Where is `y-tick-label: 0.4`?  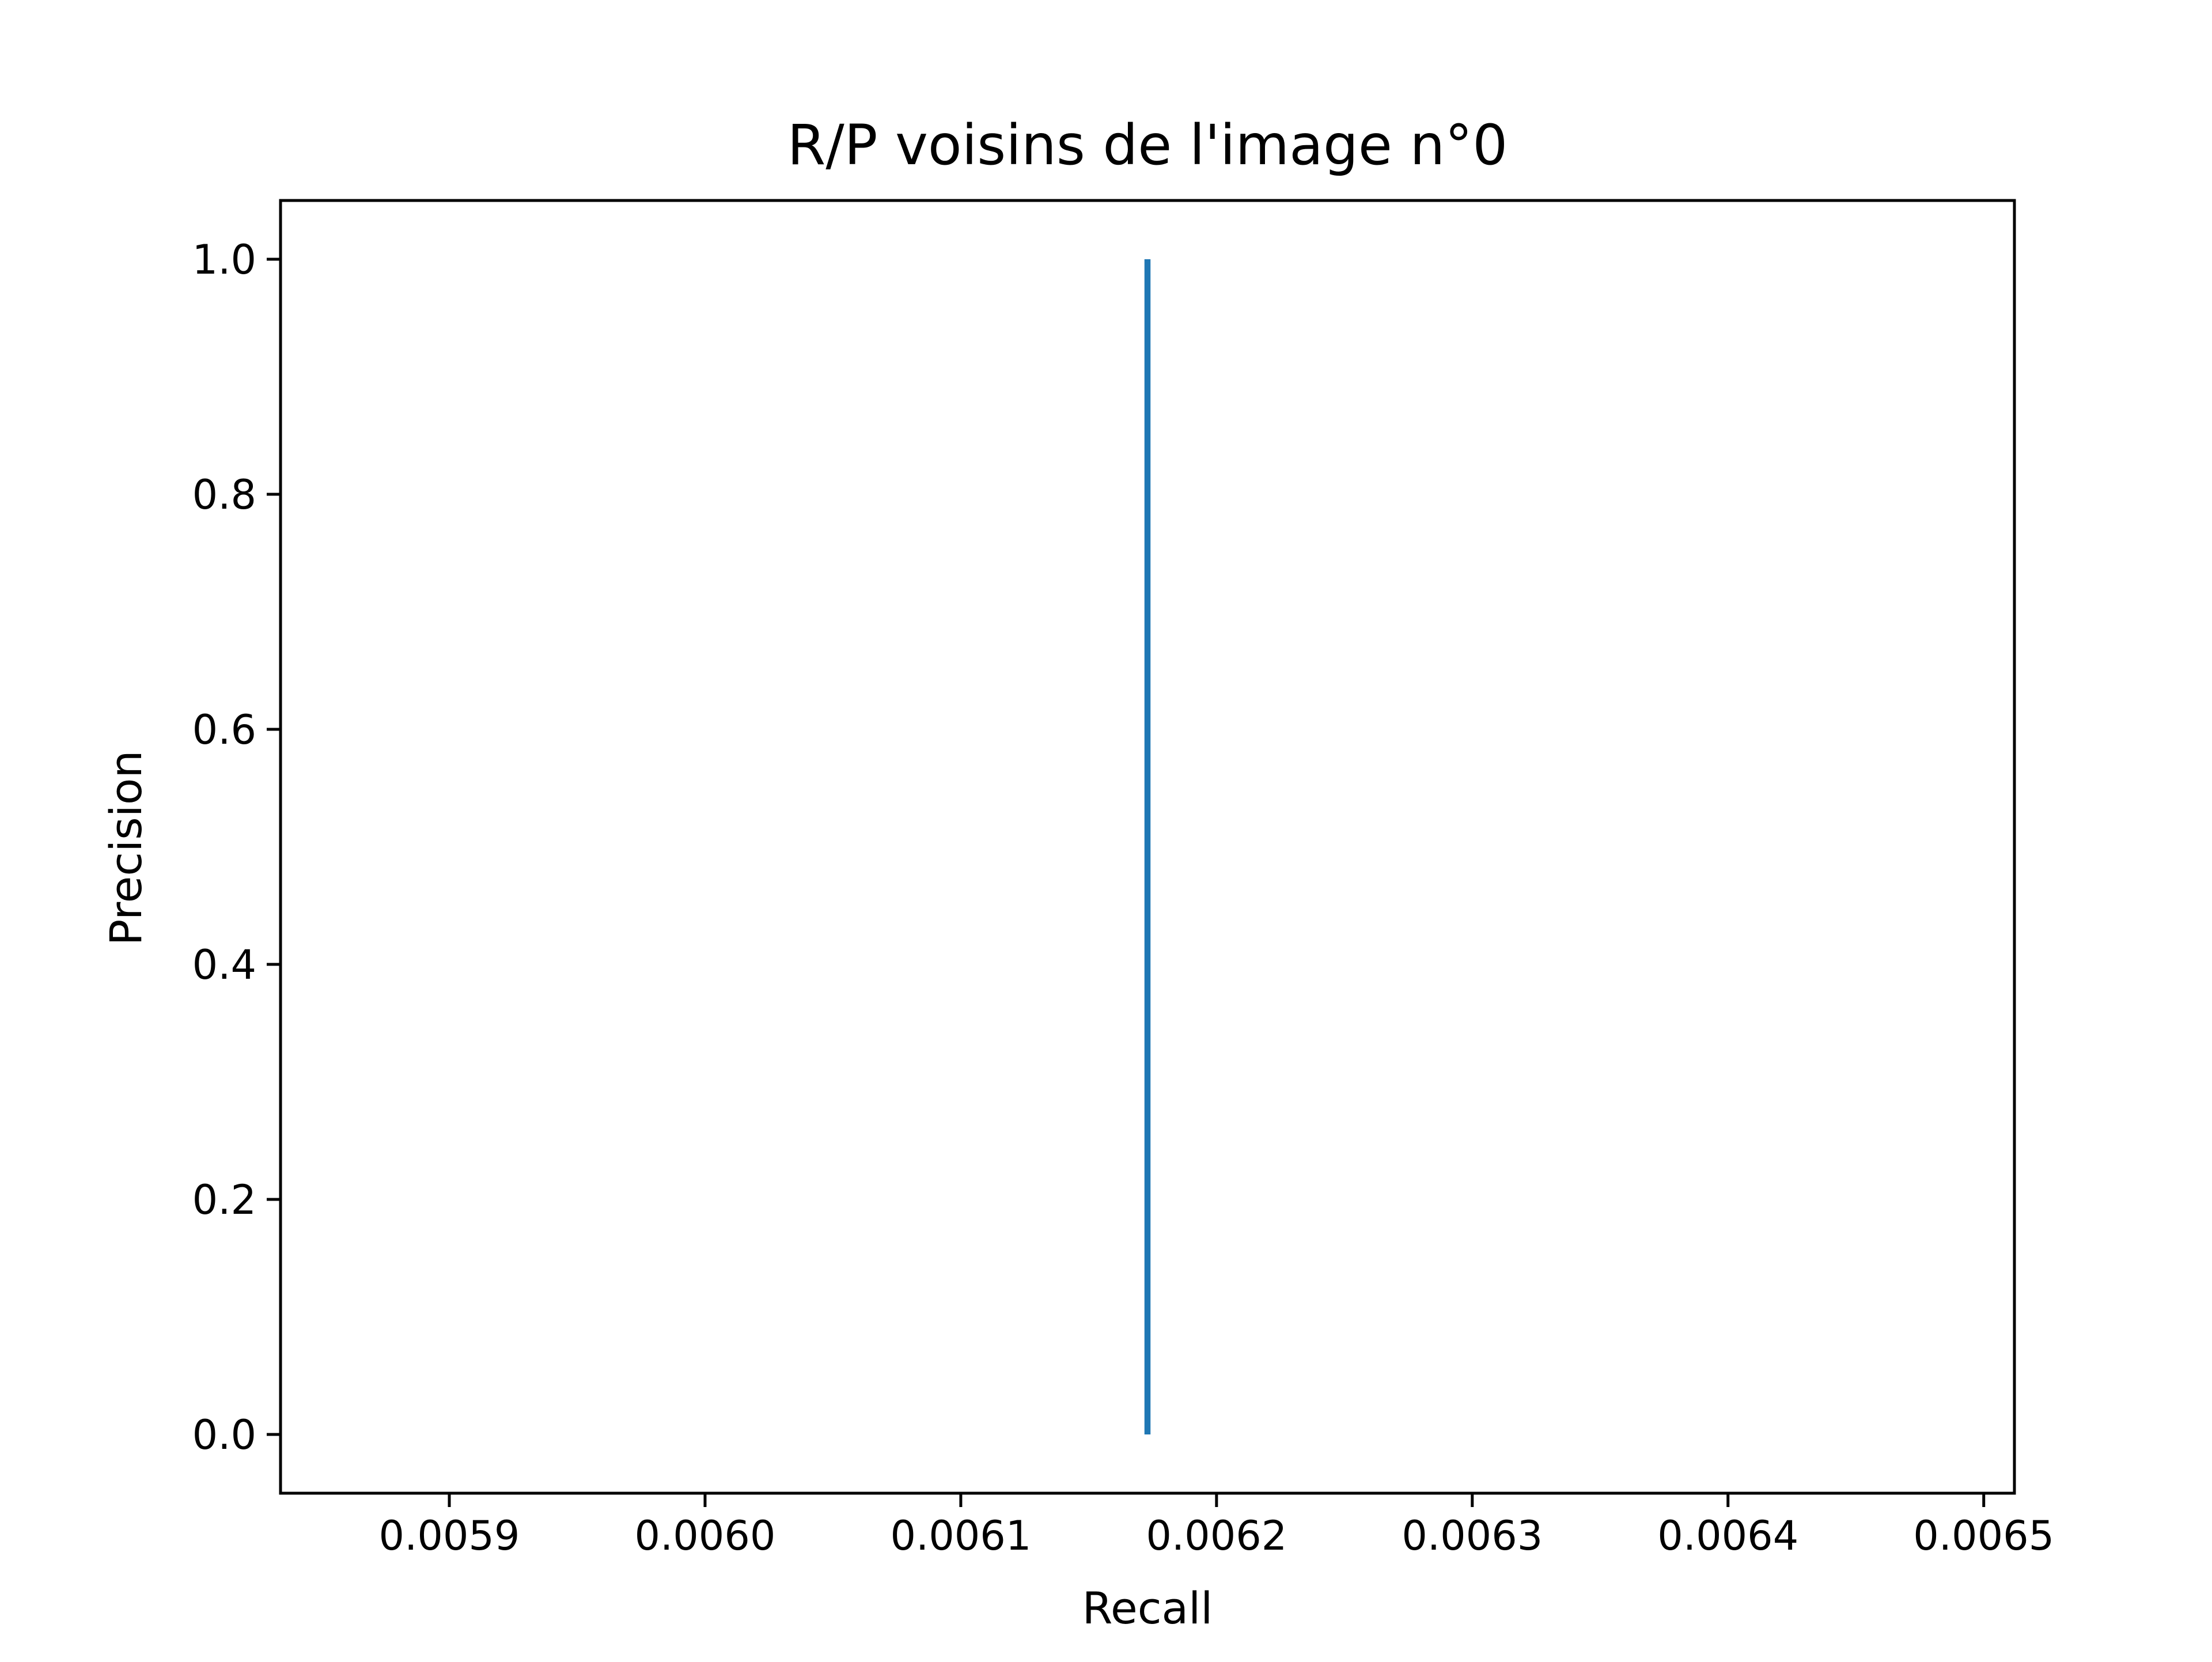
y-tick-label: 0.4 is located at coordinates (224, 965).